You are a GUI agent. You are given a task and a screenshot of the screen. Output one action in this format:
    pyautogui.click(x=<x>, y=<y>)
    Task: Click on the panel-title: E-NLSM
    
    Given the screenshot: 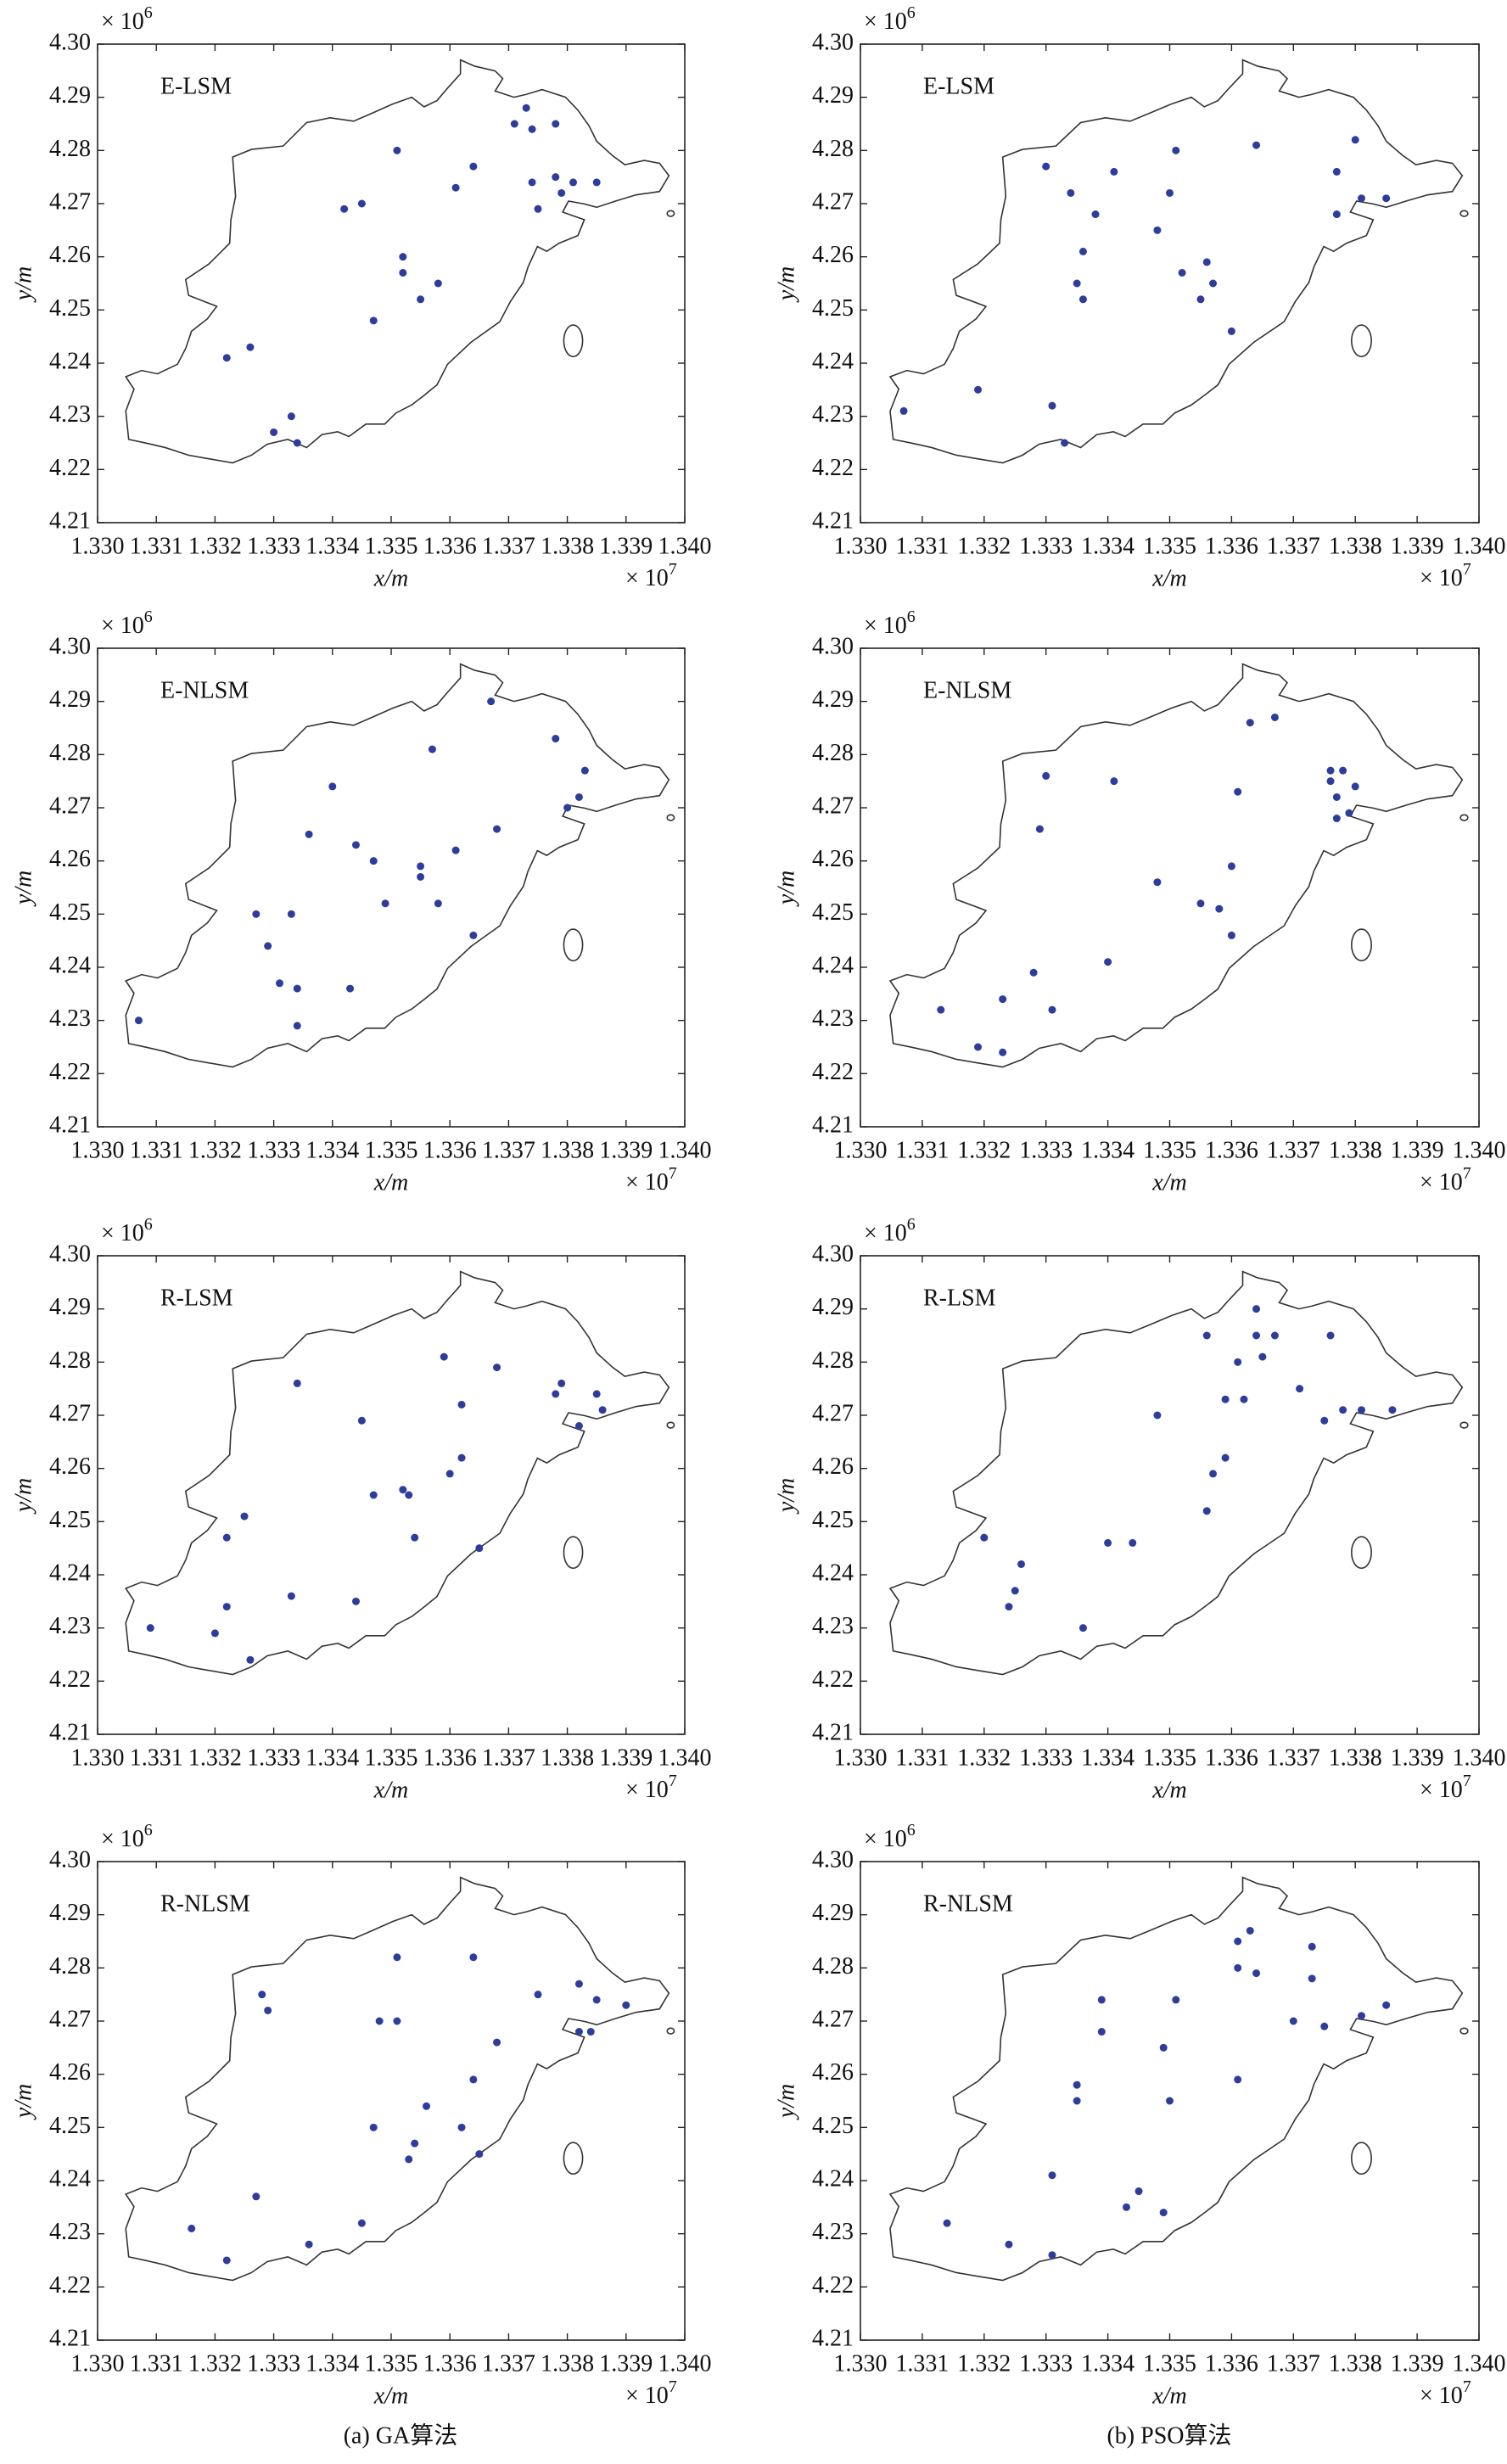 What is the action you would take?
    pyautogui.click(x=204, y=690)
    